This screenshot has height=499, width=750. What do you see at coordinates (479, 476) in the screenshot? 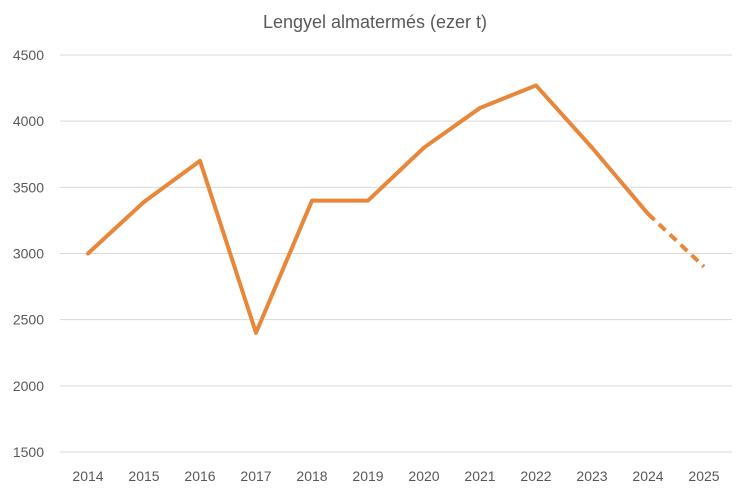
I see `x-tick-label: 2021` at bounding box center [479, 476].